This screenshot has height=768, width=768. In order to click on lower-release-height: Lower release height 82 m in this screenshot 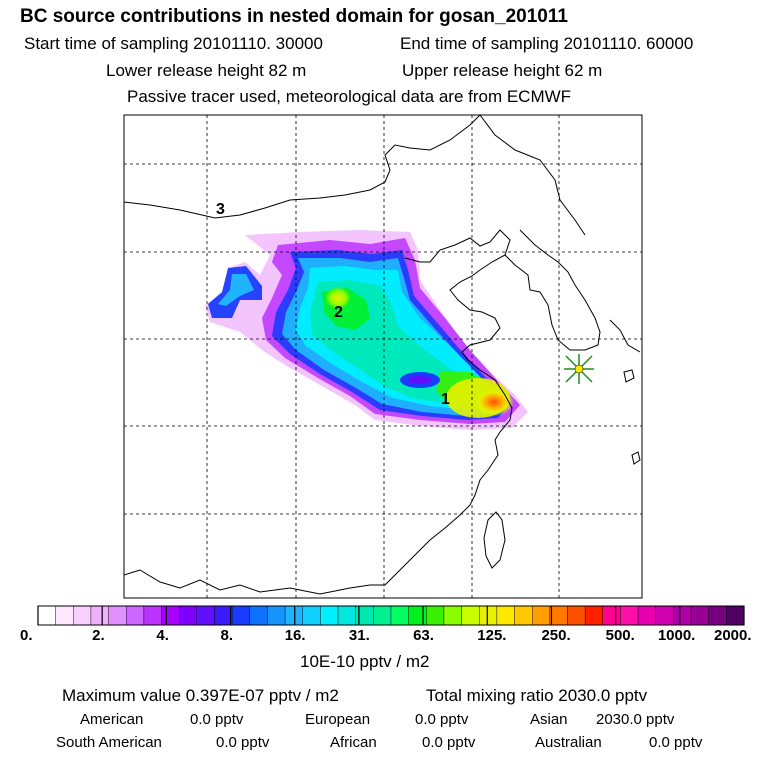, I will do `click(206, 70)`.